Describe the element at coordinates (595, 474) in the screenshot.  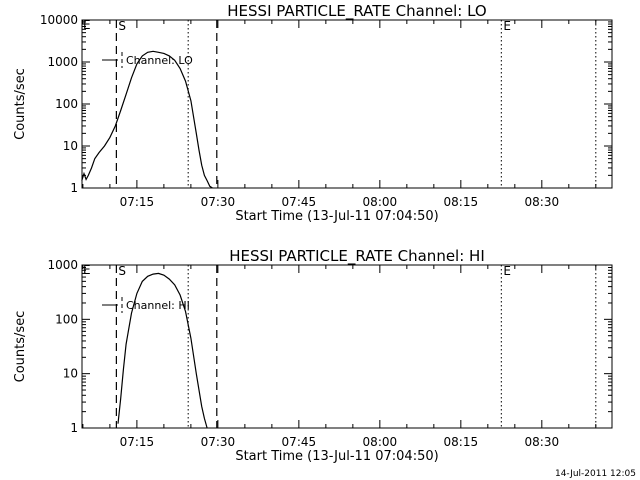
I see `footer-timestamp: 14-Jul-2011 12:05` at that location.